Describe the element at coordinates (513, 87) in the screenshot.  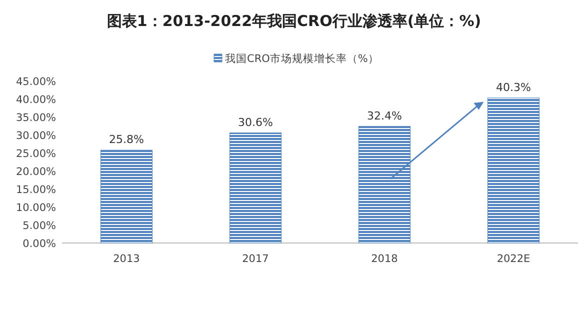
I see `text: 40.3%` at that location.